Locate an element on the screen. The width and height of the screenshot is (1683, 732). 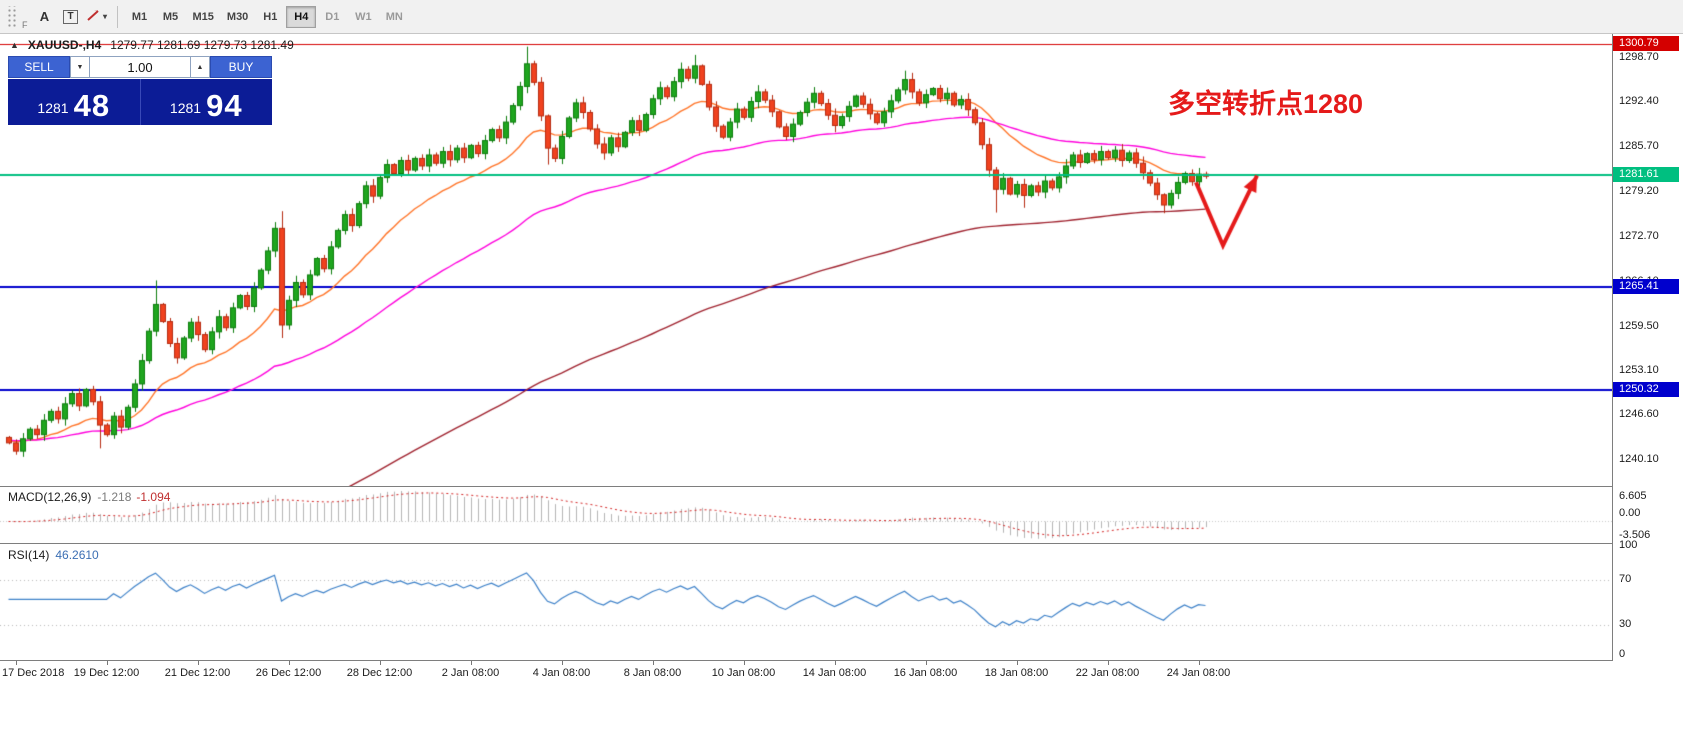
price-level-tag: 1281.61 is located at coordinates (1646, 175).